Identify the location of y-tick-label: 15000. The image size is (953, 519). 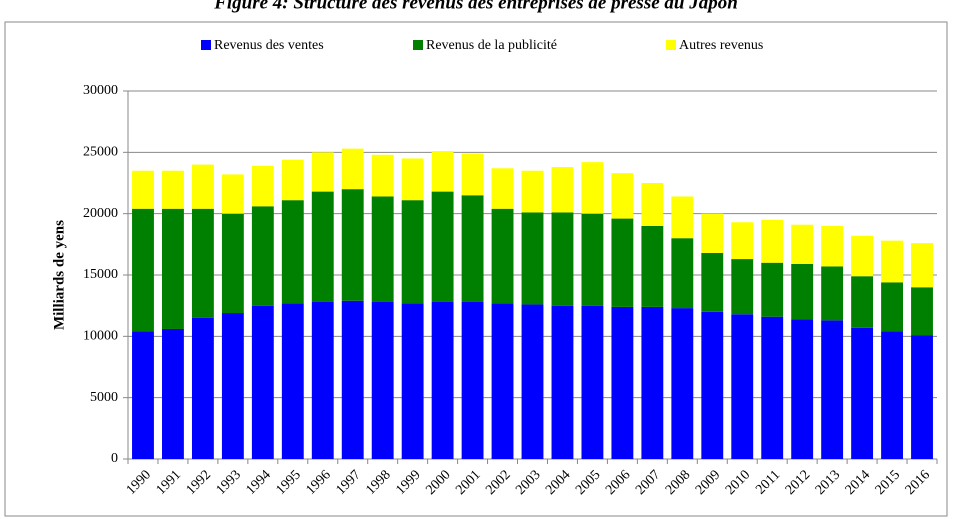
(100, 274).